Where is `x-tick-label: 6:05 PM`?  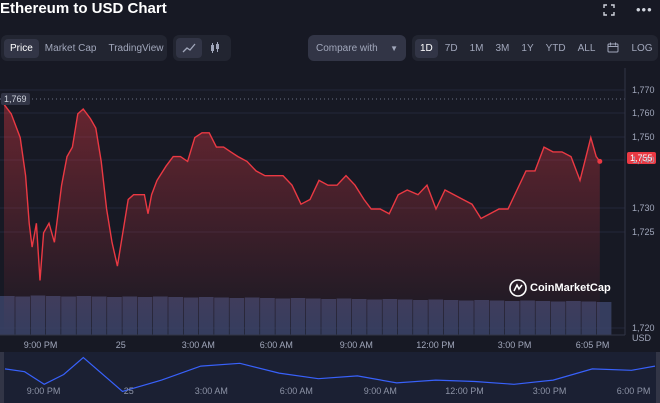 x-tick-label: 6:05 PM is located at coordinates (592, 345).